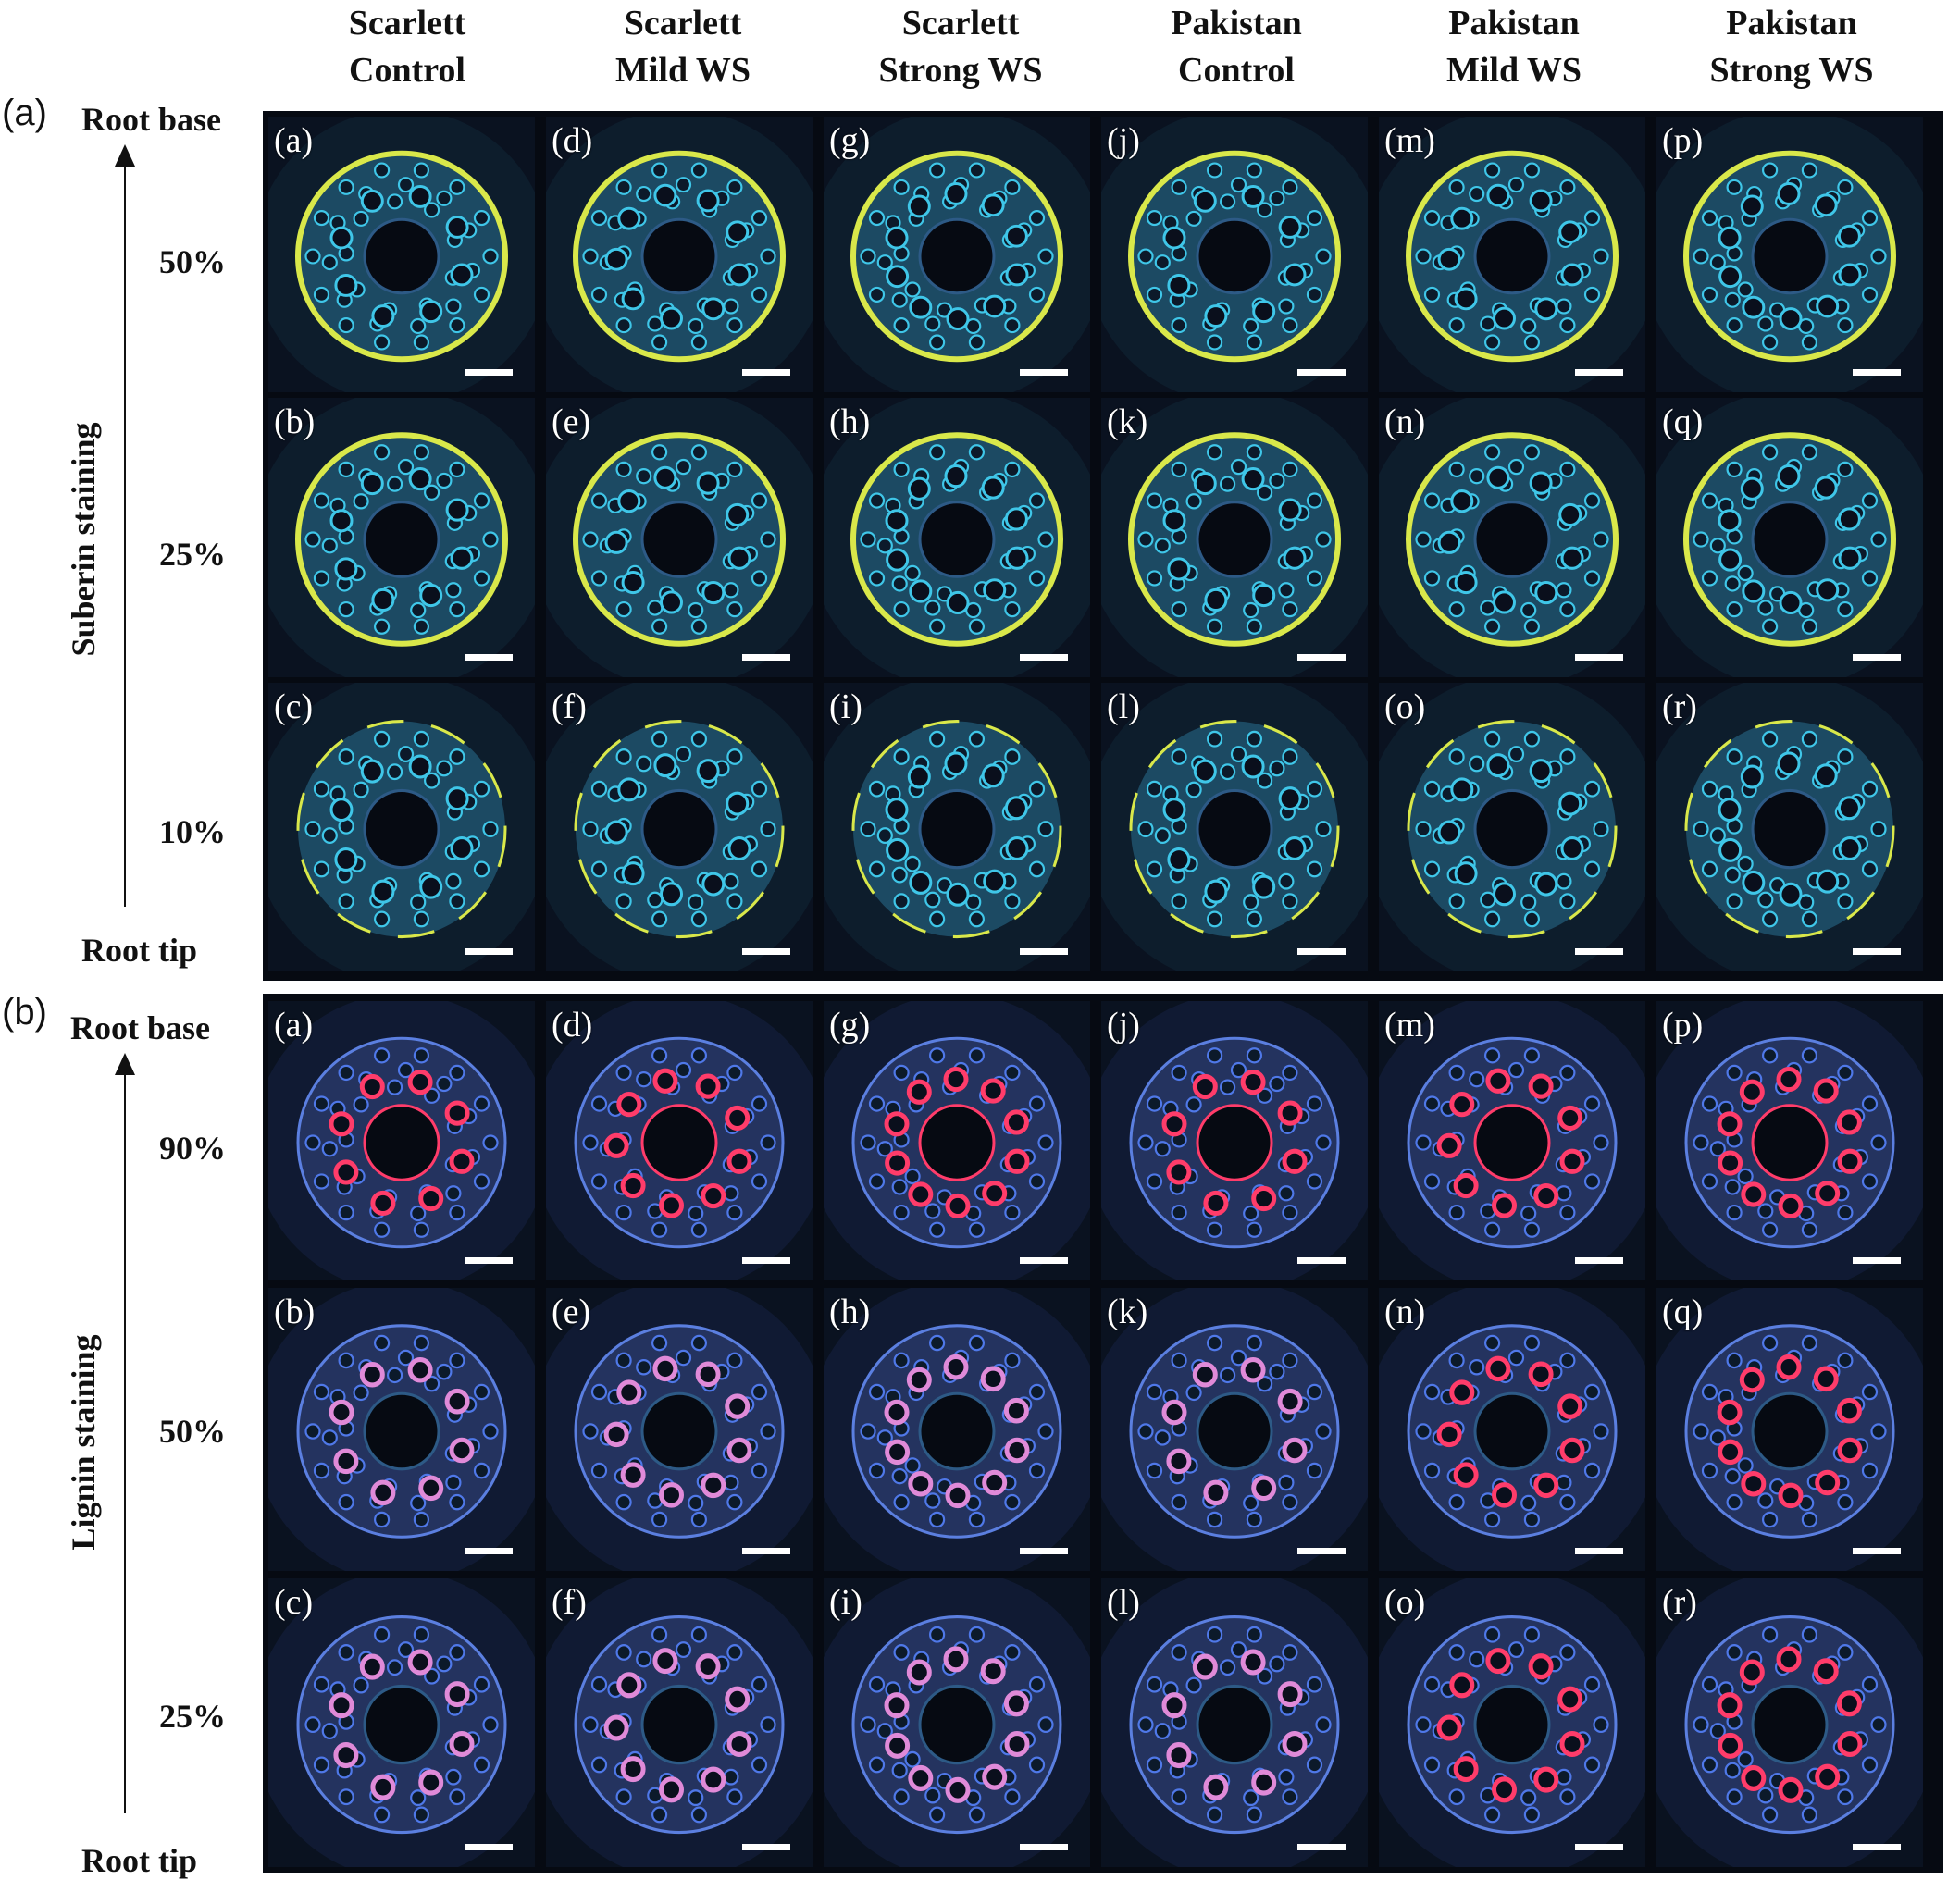 The image size is (1960, 1880). What do you see at coordinates (1683, 1025) in the screenshot?
I see `panel-letter: (p)` at bounding box center [1683, 1025].